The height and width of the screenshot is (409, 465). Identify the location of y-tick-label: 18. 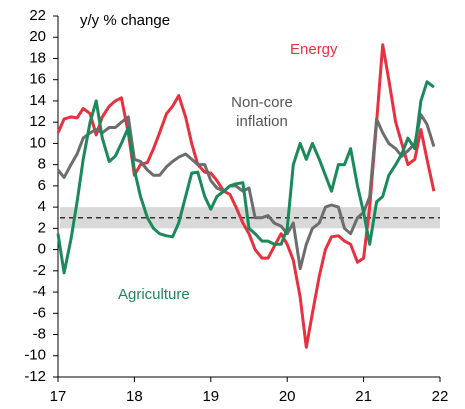
(37, 57).